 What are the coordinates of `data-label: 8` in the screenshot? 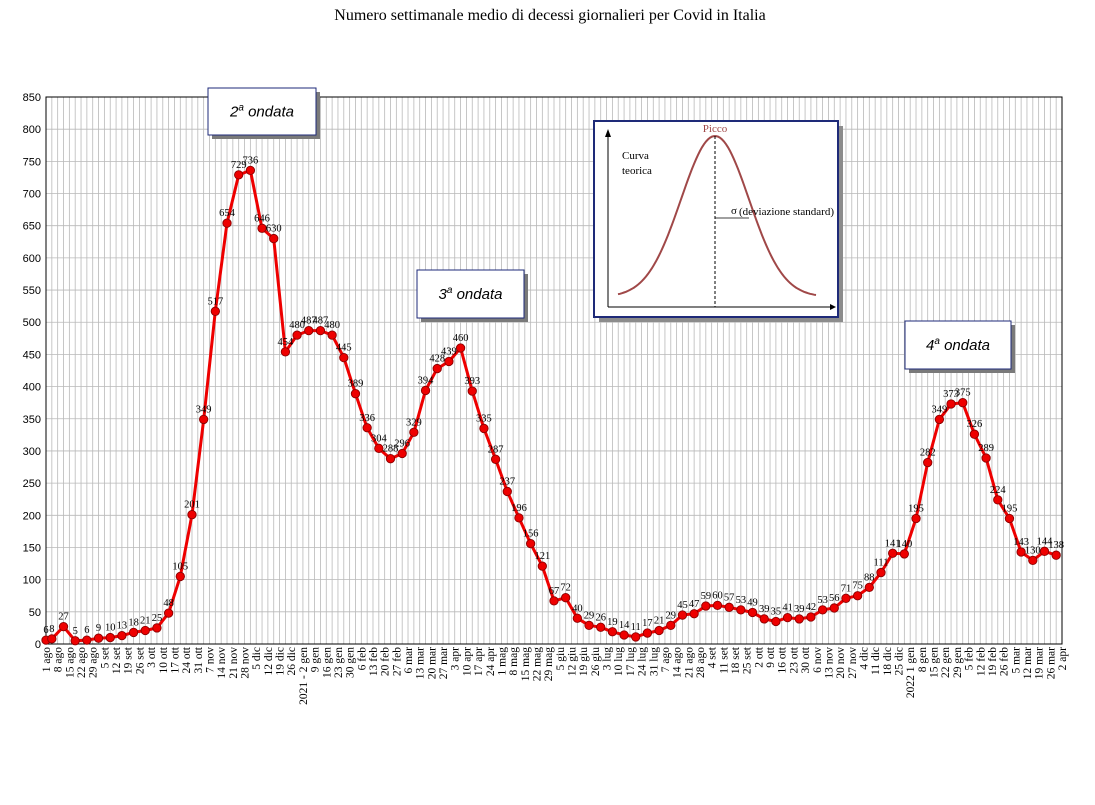 It's located at (51, 629).